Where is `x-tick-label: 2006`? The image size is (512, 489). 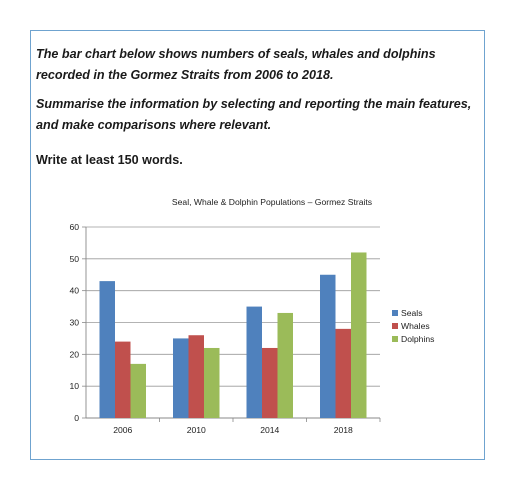
x-tick-label: 2006 is located at coordinates (122, 430).